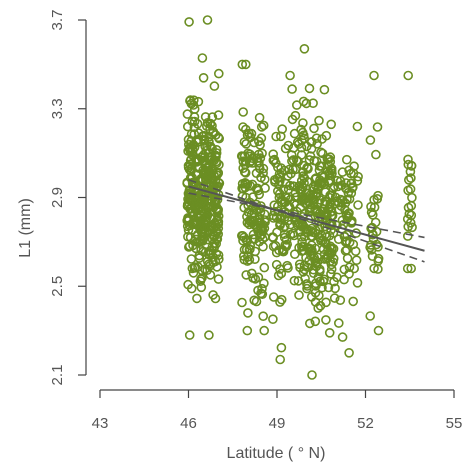  Describe the element at coordinates (57, 108) in the screenshot. I see `y-tick-label: 3.3` at that location.